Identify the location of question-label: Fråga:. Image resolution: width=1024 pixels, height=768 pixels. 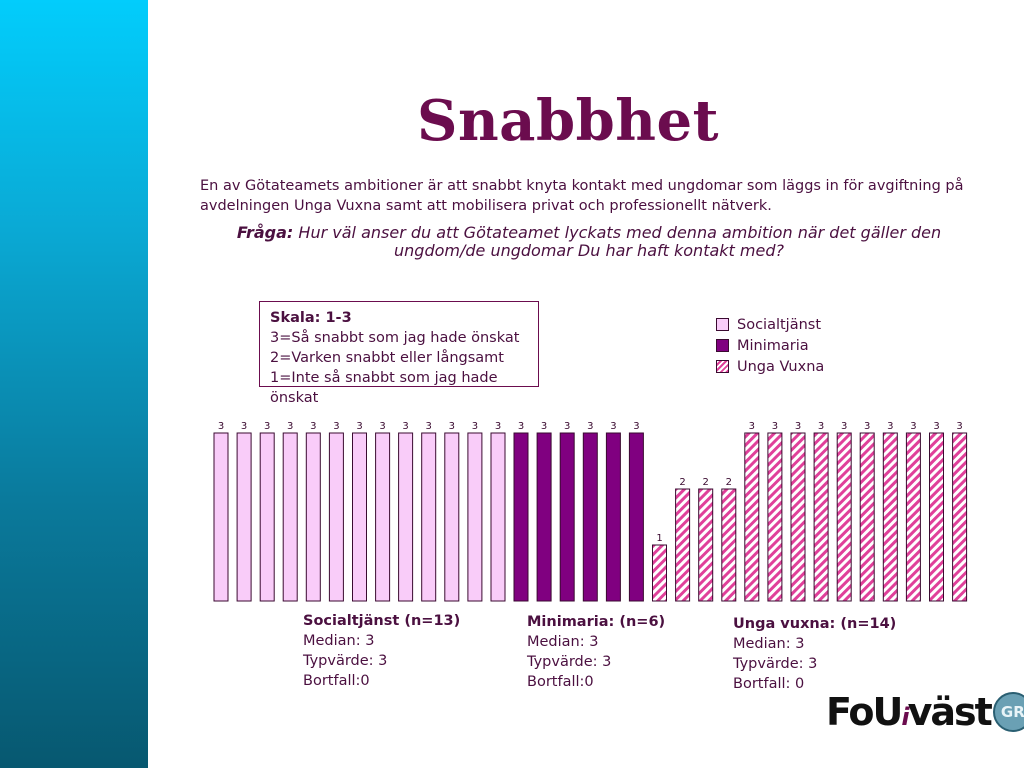
(265, 232).